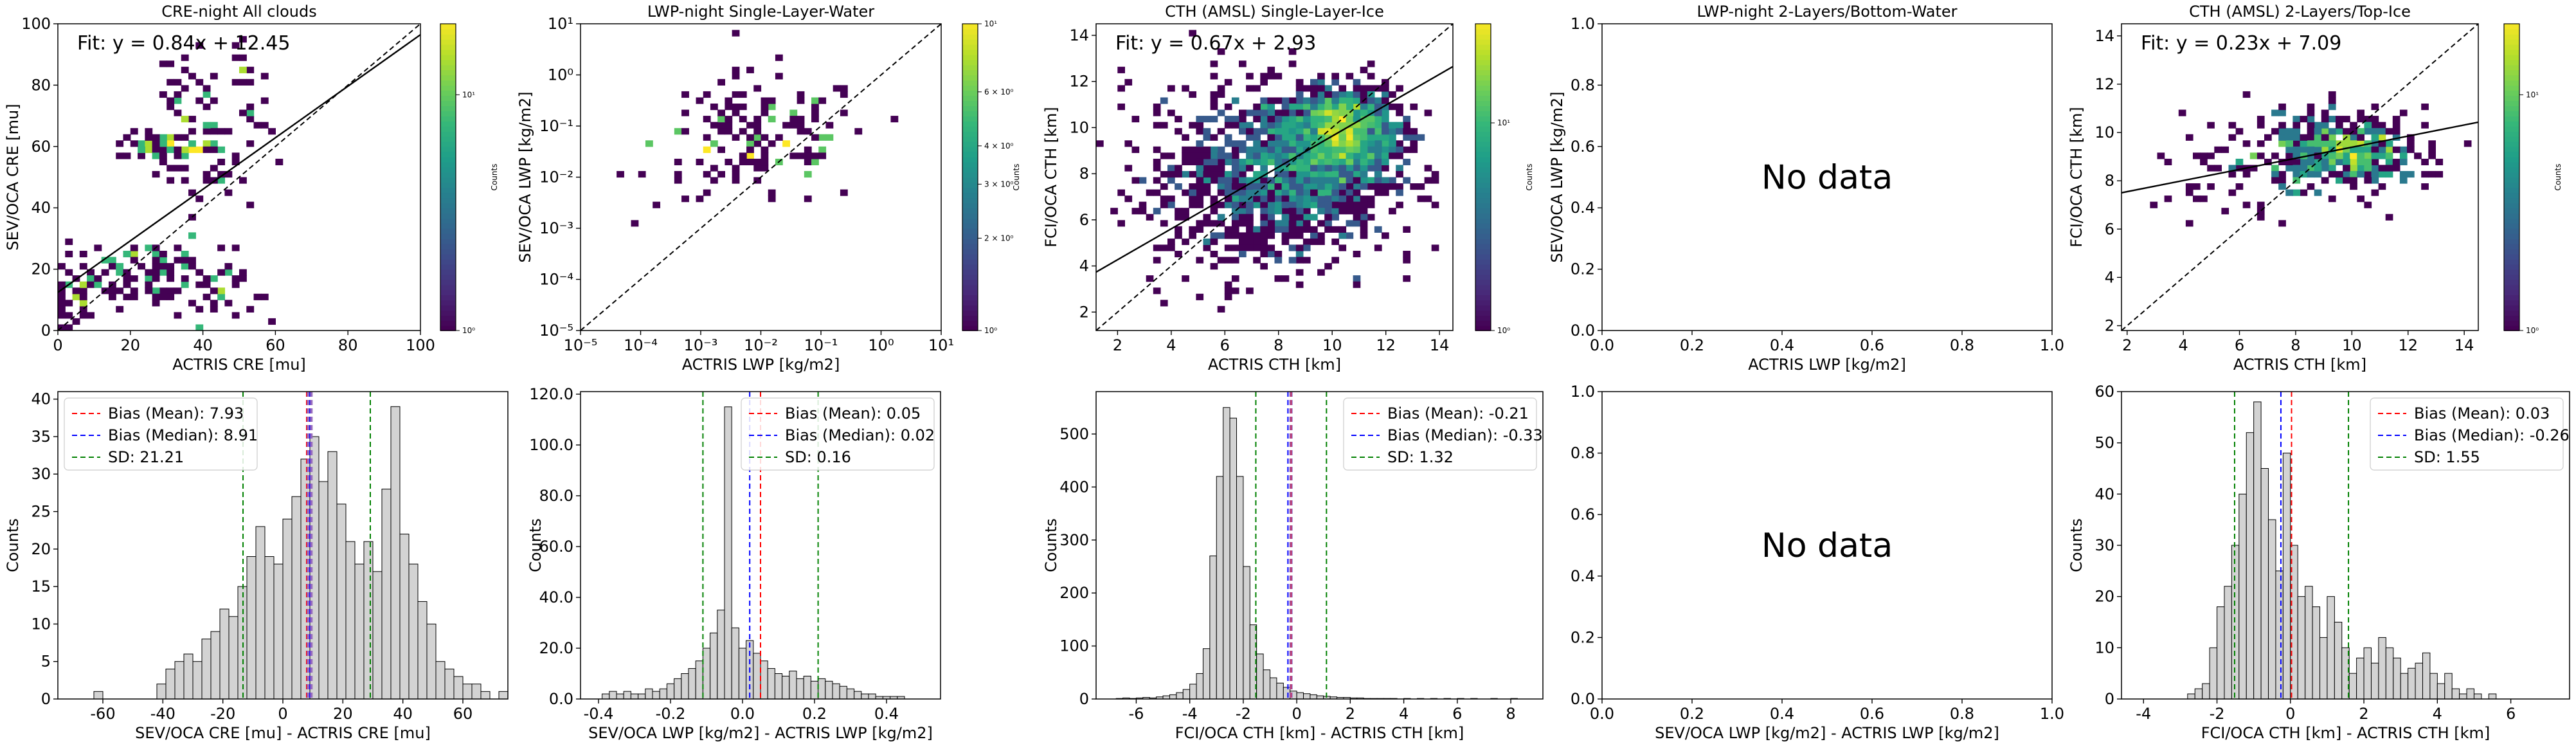 This screenshot has height=744, width=2576. What do you see at coordinates (2076, 178) in the screenshot?
I see `y-axis-label: FCI/OCA CTH [km]` at bounding box center [2076, 178].